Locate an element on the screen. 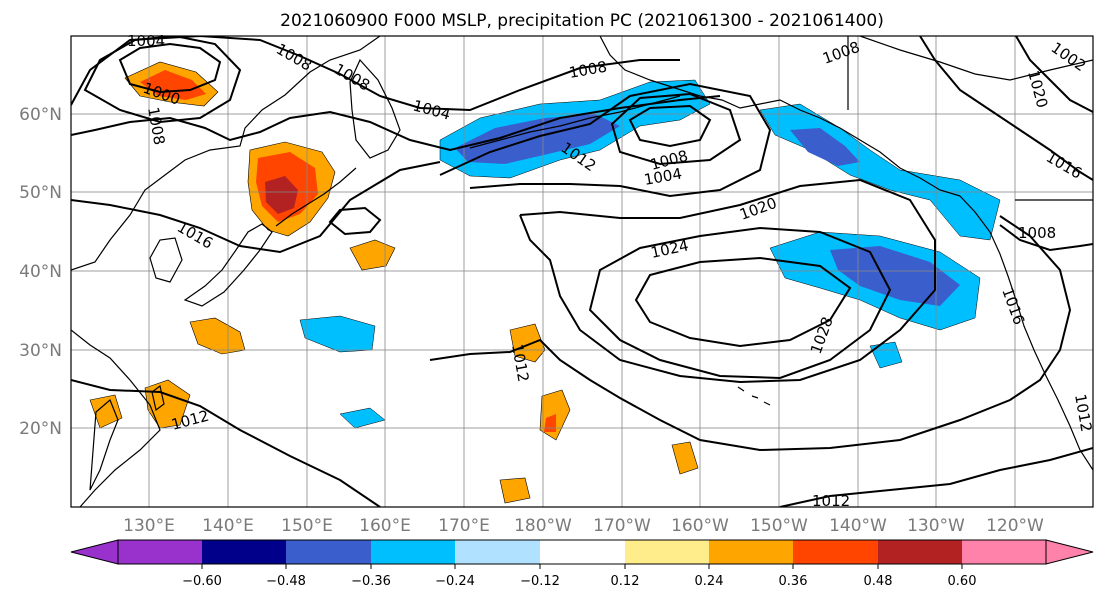 The image size is (1105, 601). positive-anomaly-philippines is located at coordinates (106, 411).